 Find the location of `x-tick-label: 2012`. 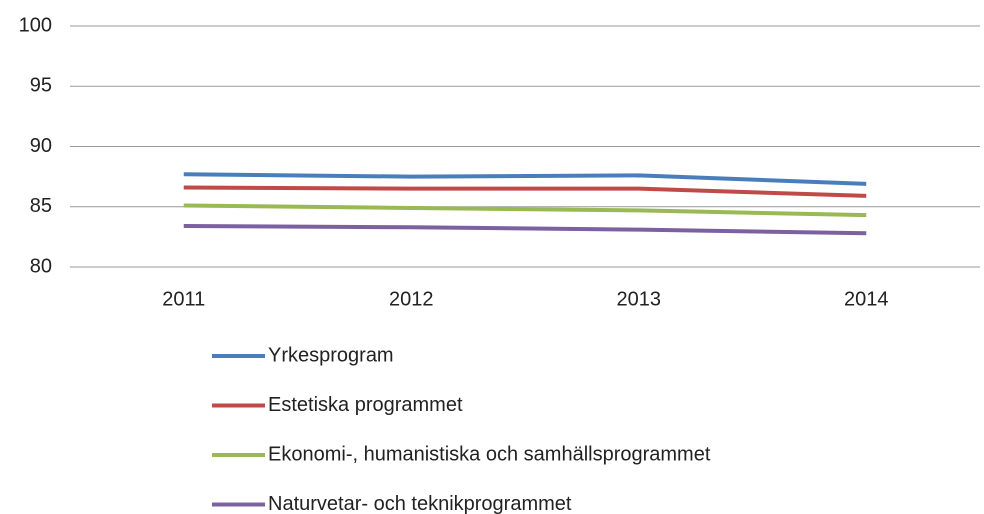

x-tick-label: 2012 is located at coordinates (411, 299).